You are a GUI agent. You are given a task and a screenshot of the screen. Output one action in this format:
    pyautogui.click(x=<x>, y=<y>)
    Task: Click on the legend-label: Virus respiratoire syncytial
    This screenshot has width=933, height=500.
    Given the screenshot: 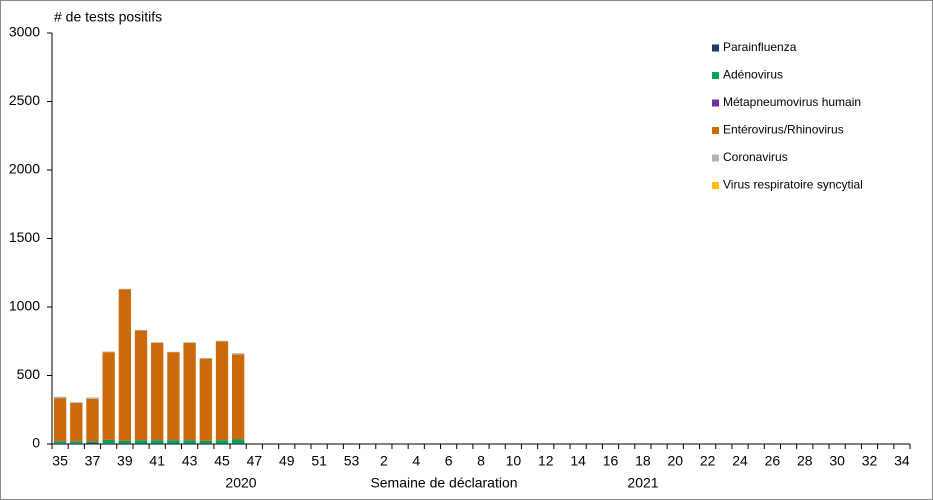 What is the action you would take?
    pyautogui.click(x=793, y=185)
    